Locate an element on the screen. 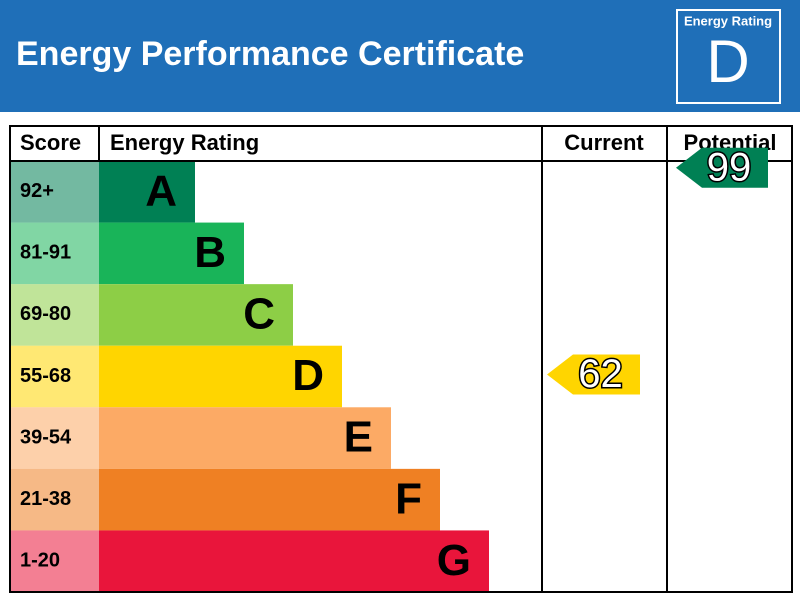  score-label: 39-54 is located at coordinates (46, 437).